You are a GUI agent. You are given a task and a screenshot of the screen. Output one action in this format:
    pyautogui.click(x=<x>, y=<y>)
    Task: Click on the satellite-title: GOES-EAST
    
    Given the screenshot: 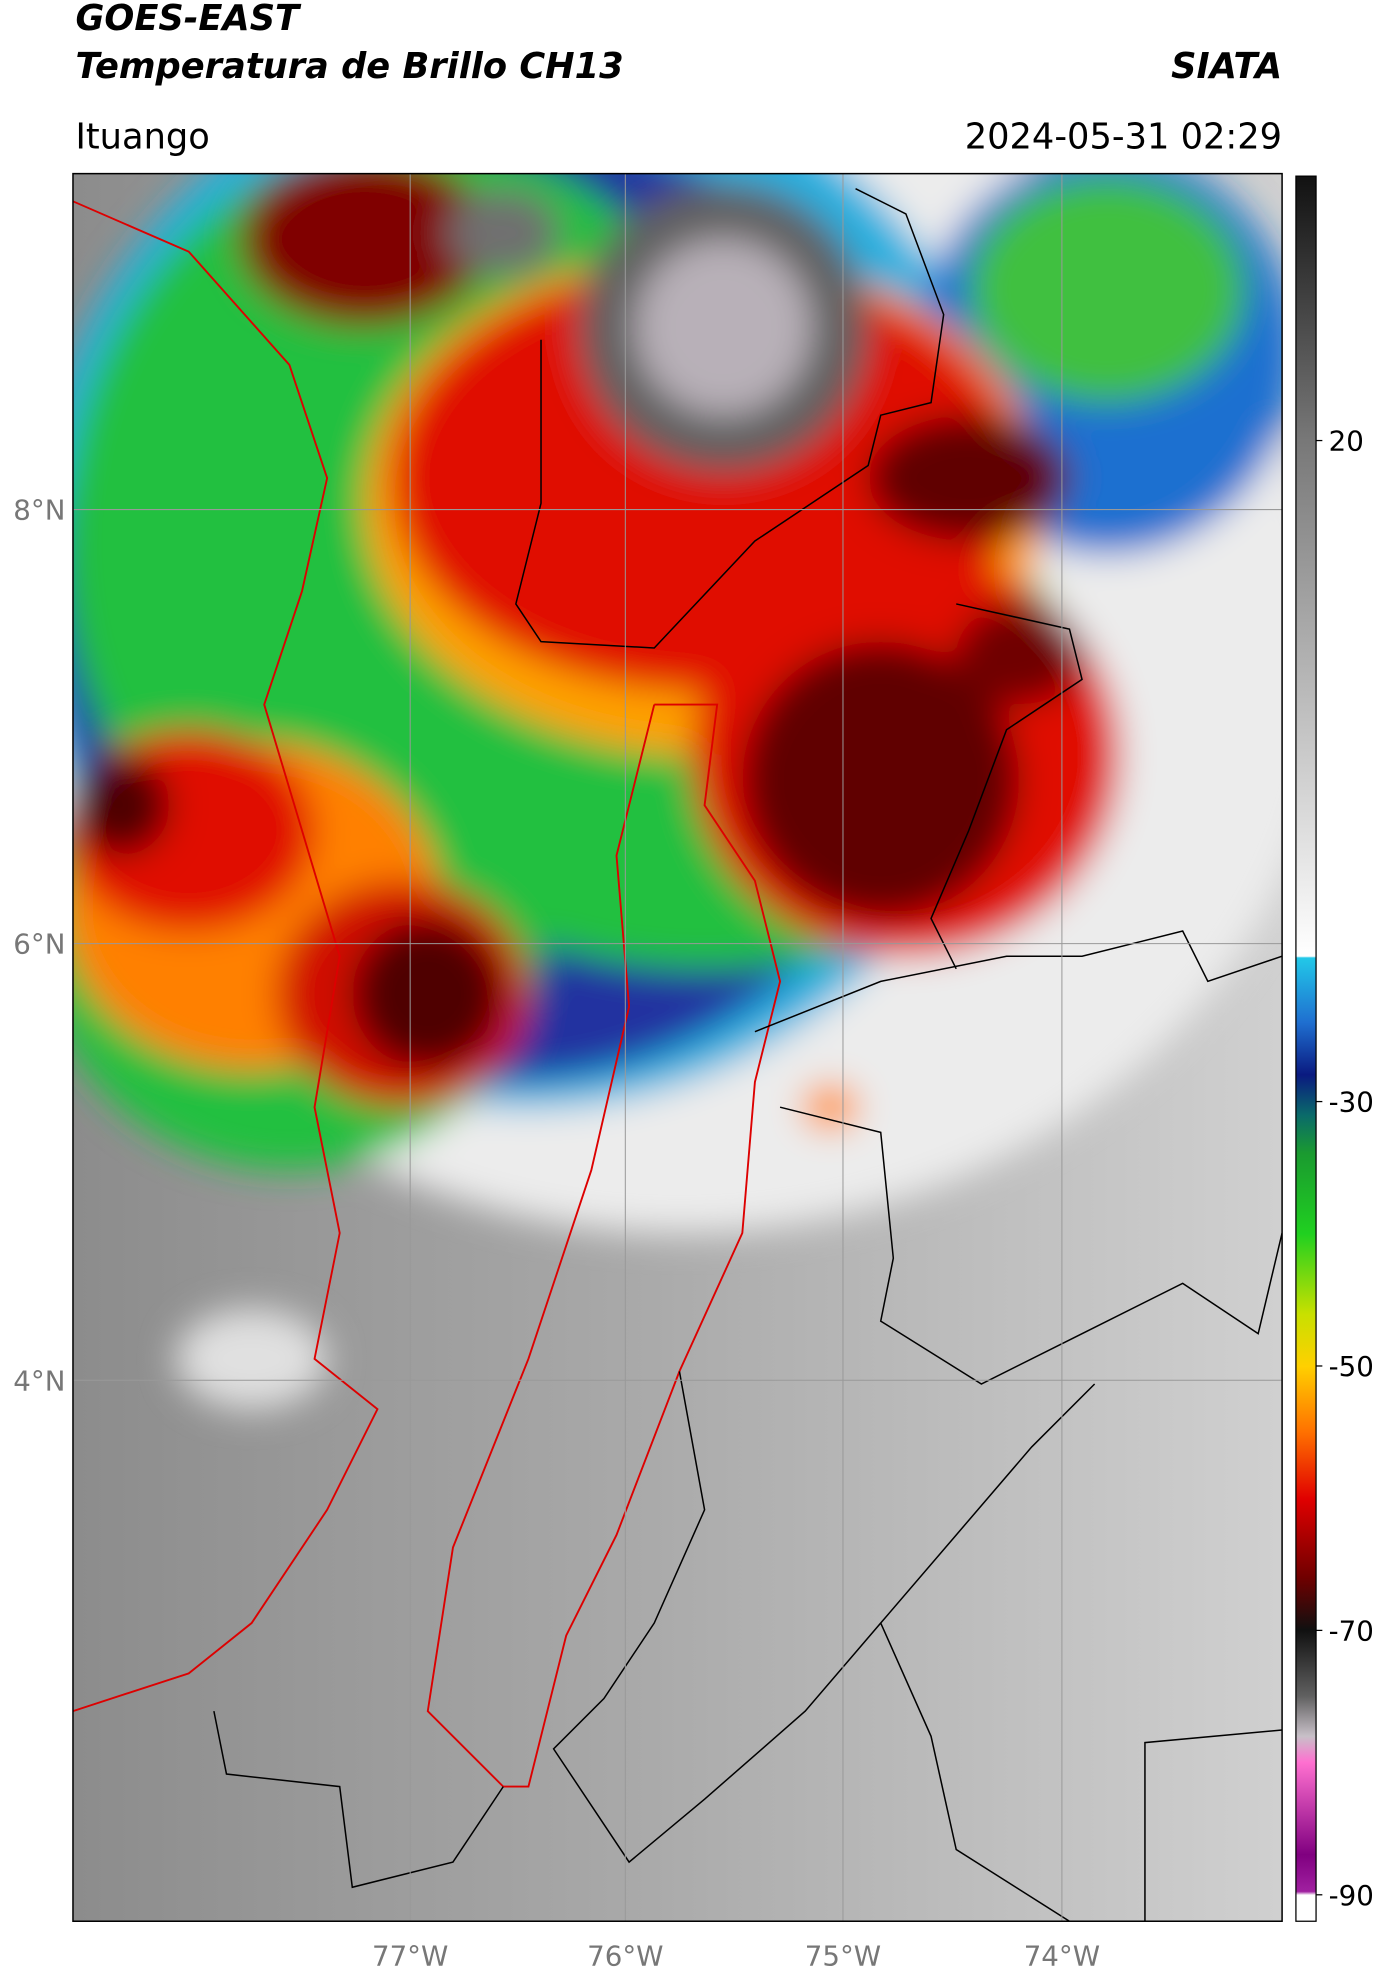 What is the action you would take?
    pyautogui.click(x=188, y=19)
    